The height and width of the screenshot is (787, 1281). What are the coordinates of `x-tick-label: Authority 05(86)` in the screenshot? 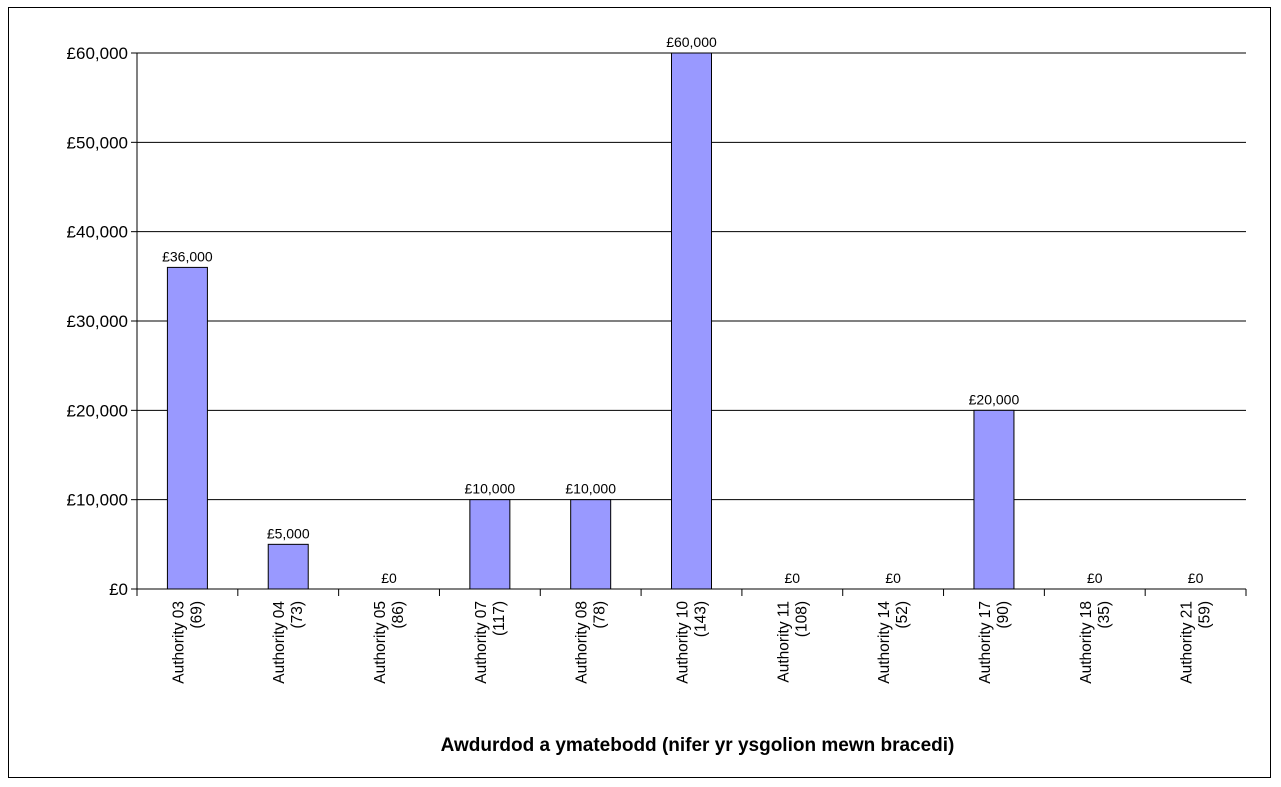 It's located at (389, 642).